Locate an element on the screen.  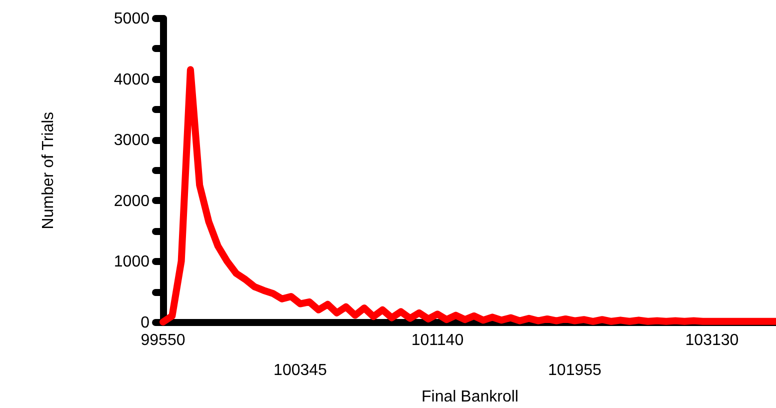
y-tick-label: 0 is located at coordinates (145, 323).